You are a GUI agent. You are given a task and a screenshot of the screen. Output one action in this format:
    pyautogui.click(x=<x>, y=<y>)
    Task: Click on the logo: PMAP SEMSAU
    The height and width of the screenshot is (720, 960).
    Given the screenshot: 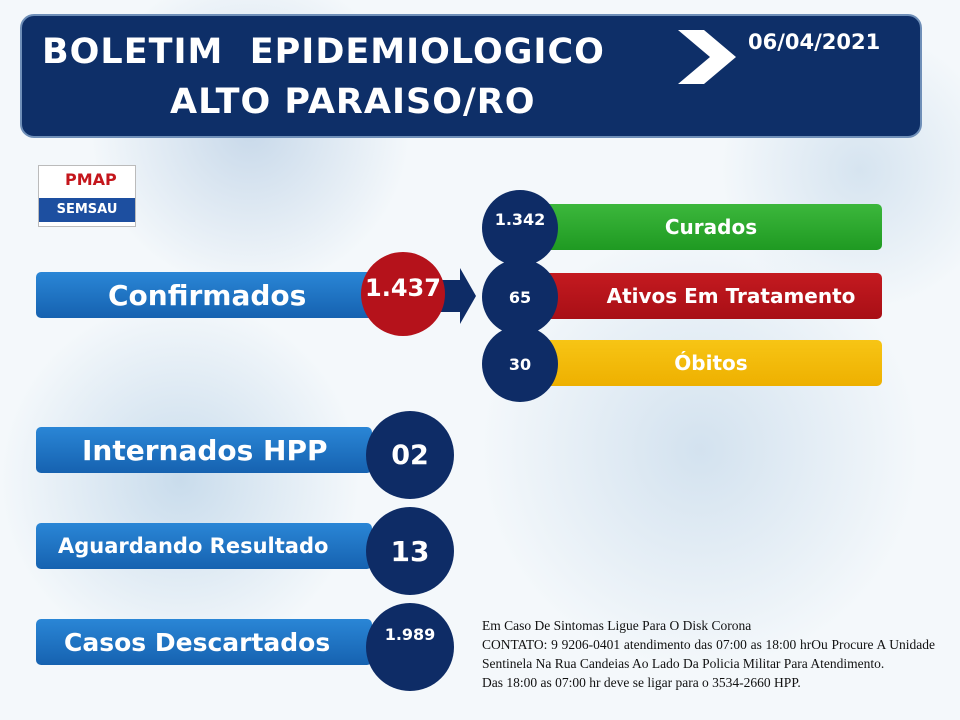 What is the action you would take?
    pyautogui.click(x=87, y=196)
    